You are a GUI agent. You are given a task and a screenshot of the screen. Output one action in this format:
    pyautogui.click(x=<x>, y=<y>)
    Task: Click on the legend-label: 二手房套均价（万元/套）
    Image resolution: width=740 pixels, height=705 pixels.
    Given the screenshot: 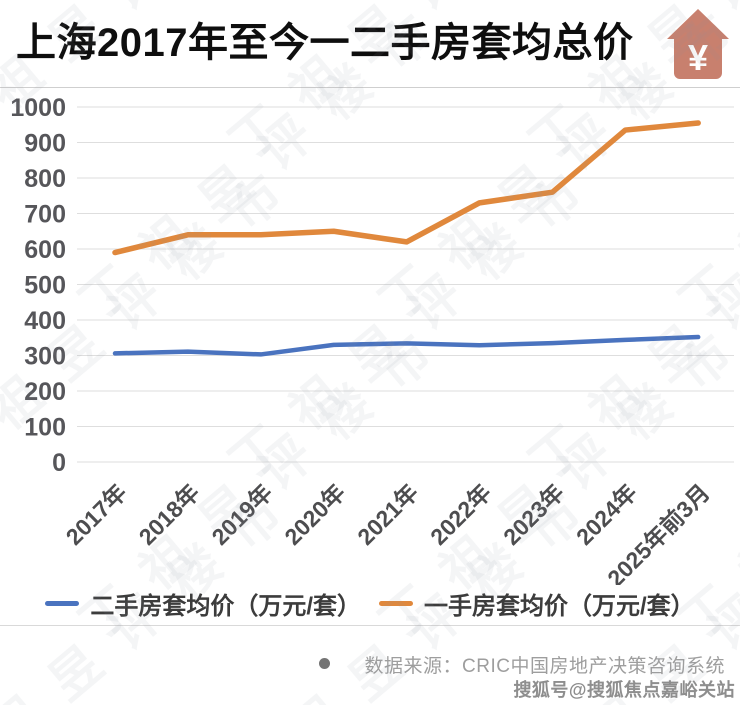 What is the action you would take?
    pyautogui.click(x=225, y=606)
    